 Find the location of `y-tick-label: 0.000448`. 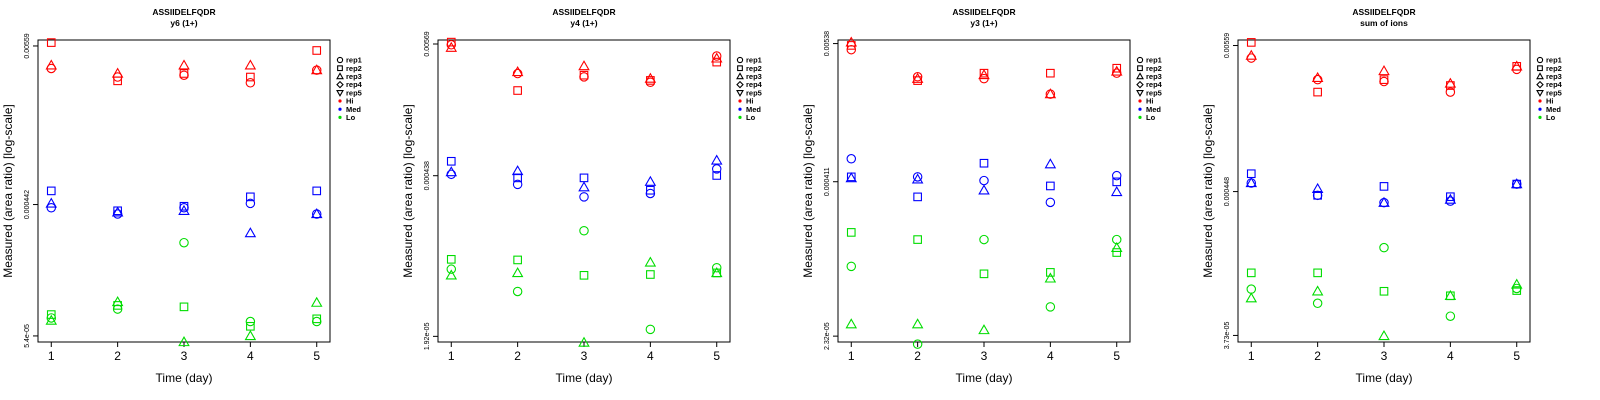

y-tick-label: 0.000448 is located at coordinates (1227, 191).